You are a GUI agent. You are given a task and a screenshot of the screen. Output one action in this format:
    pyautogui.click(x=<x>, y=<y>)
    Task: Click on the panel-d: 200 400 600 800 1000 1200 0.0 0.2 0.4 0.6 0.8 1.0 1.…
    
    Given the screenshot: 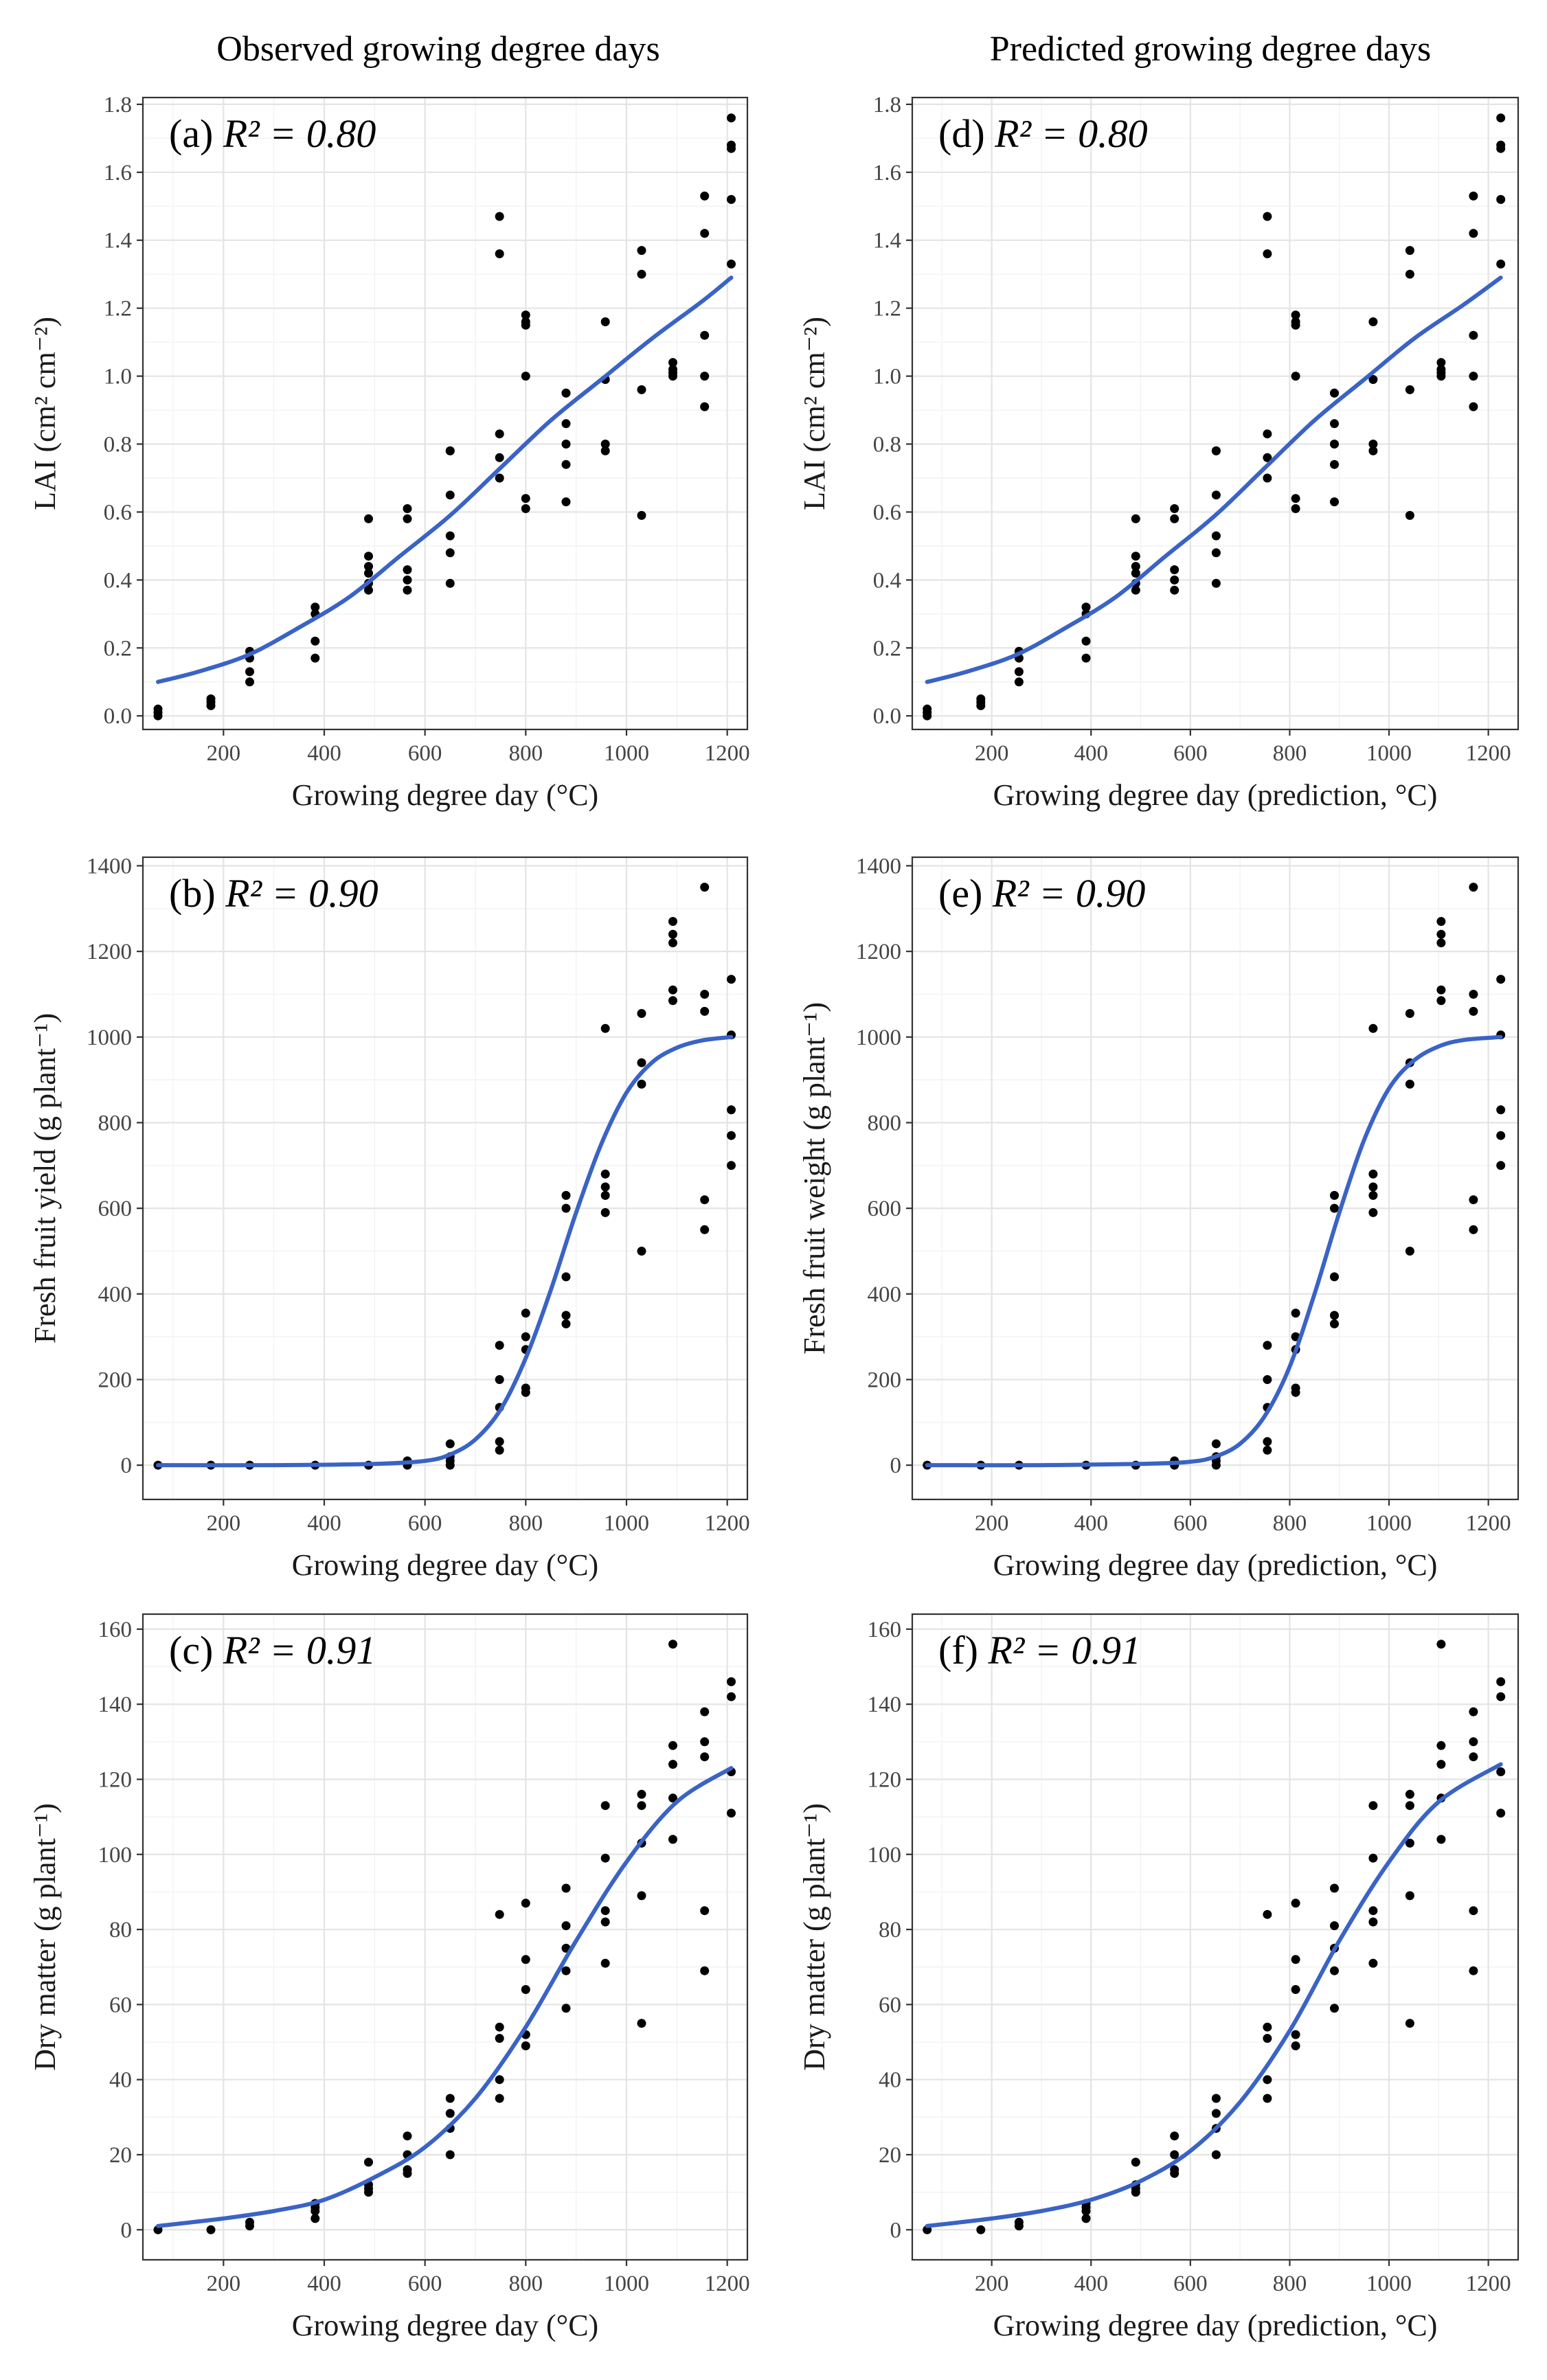 What is the action you would take?
    pyautogui.click(x=1159, y=452)
    